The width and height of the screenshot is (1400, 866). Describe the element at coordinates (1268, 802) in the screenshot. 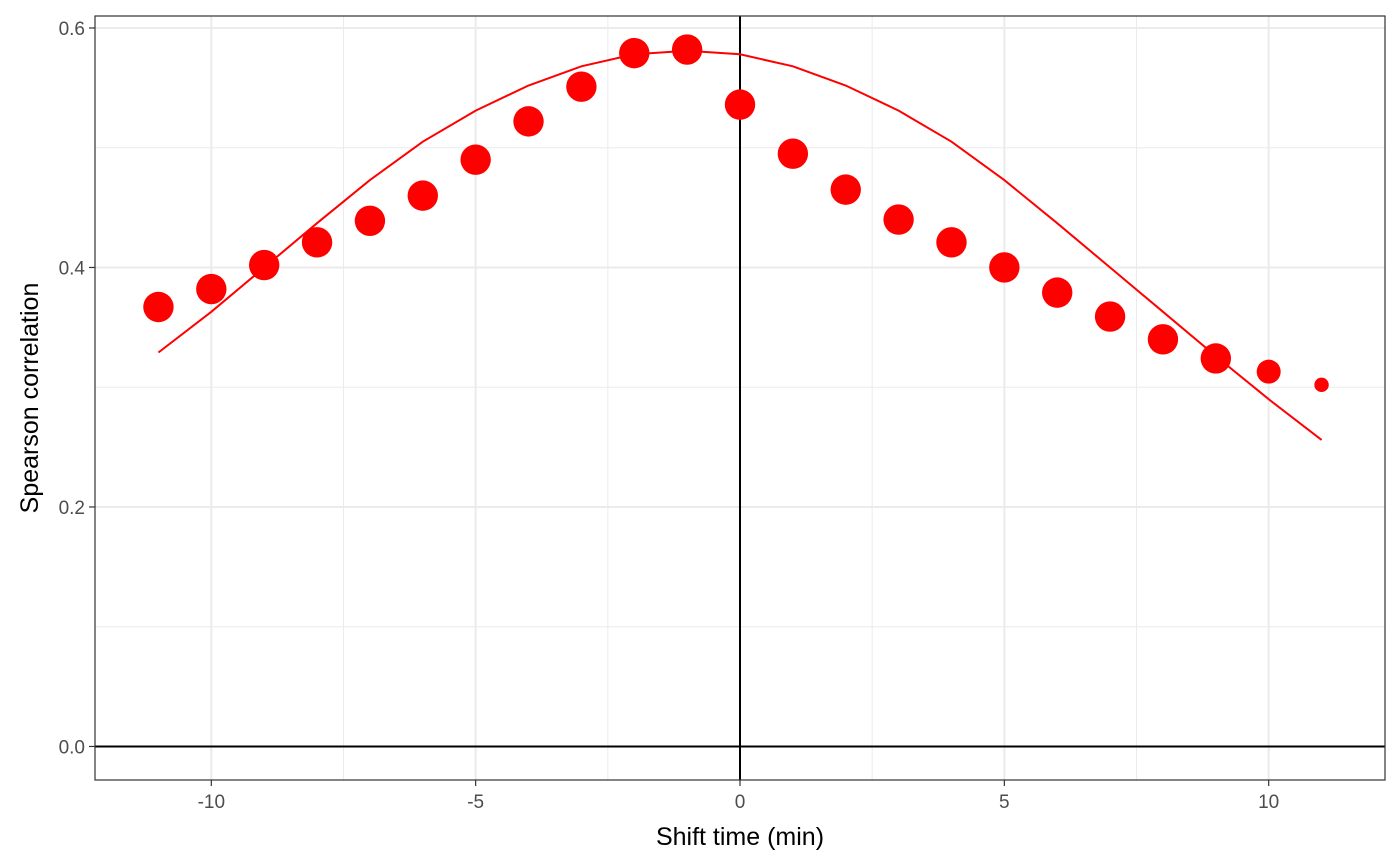

I see `x-tick-label: 10` at that location.